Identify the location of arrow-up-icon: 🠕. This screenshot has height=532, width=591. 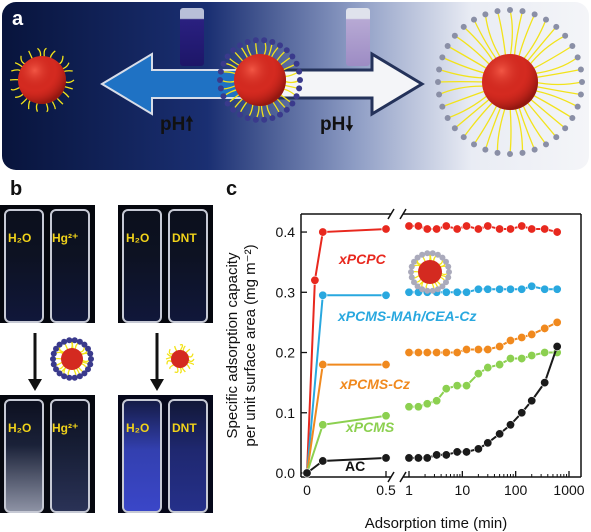
(189, 124).